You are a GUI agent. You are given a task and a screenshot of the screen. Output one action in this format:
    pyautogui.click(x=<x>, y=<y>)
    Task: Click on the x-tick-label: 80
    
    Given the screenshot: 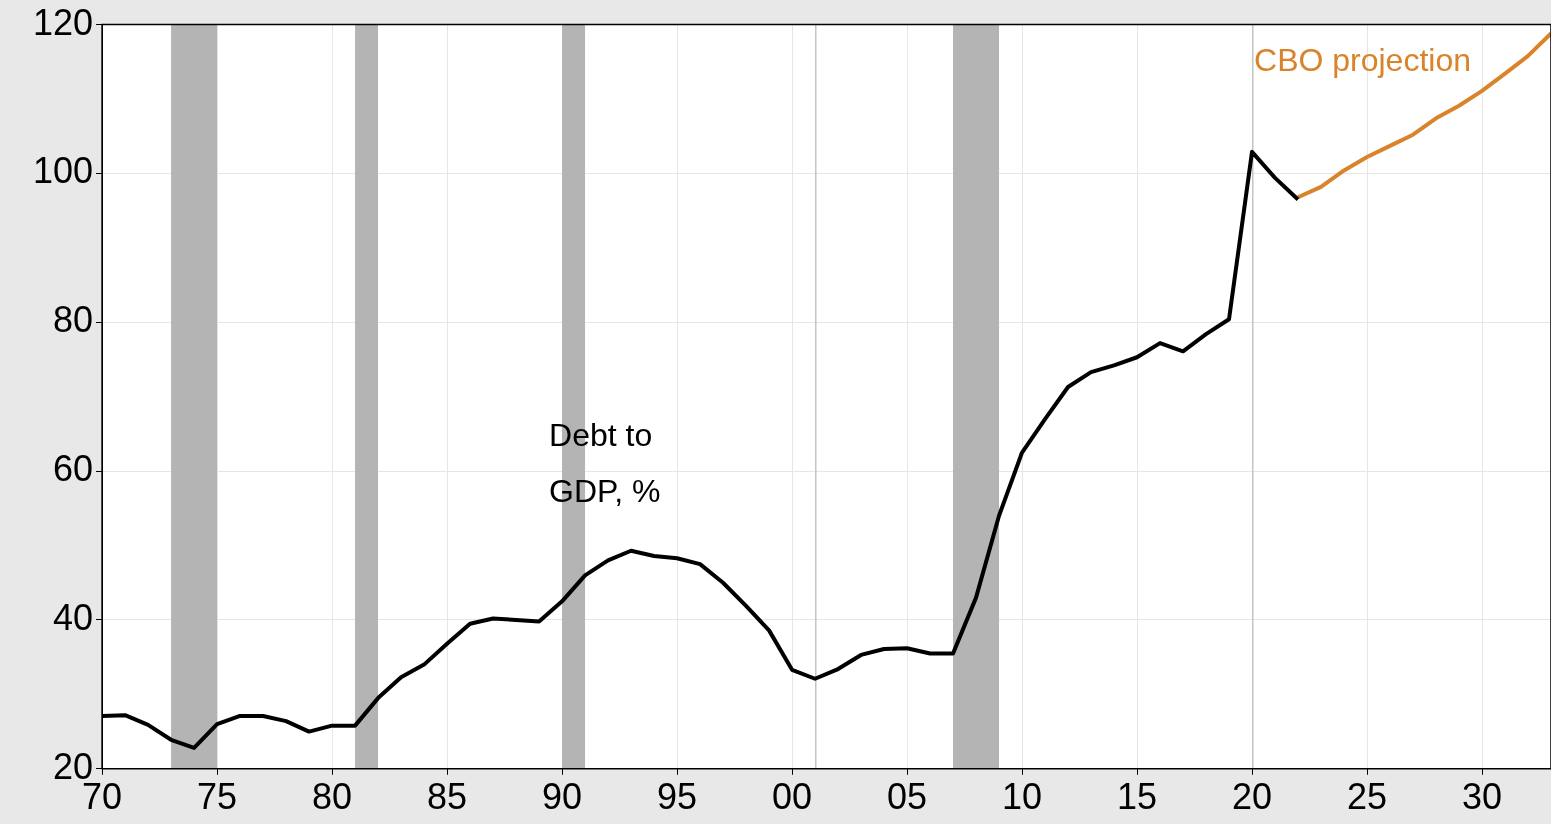 What is the action you would take?
    pyautogui.click(x=332, y=797)
    